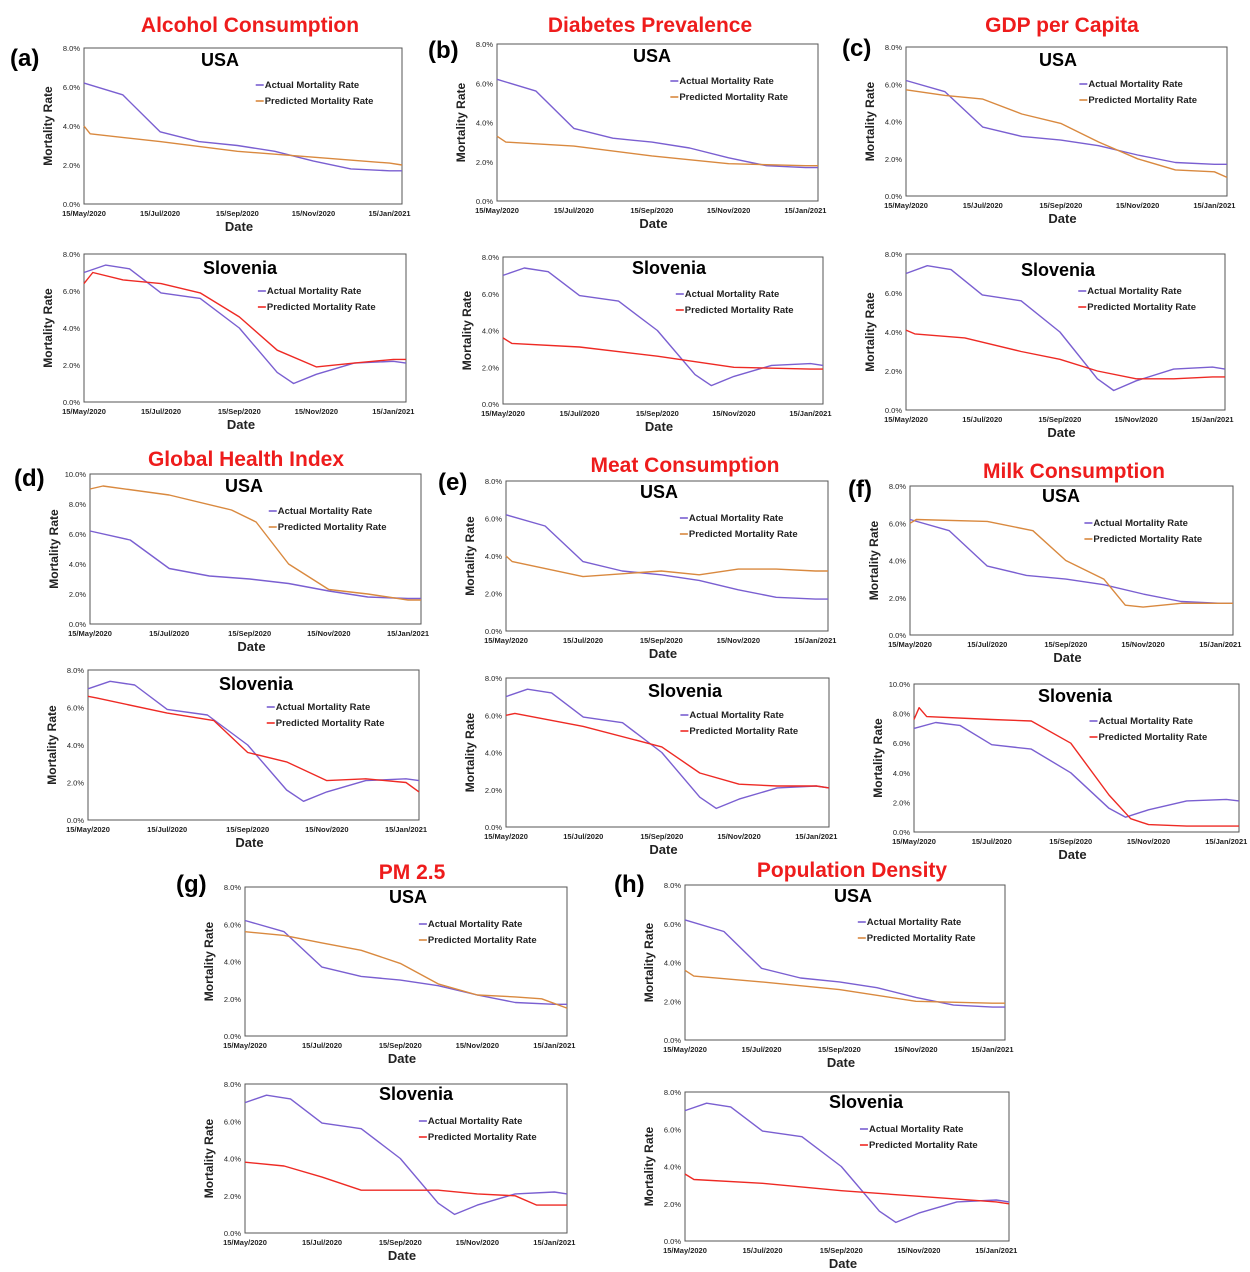 This screenshot has height=1272, width=1250. I want to click on figure-label: (e), so click(452, 482).